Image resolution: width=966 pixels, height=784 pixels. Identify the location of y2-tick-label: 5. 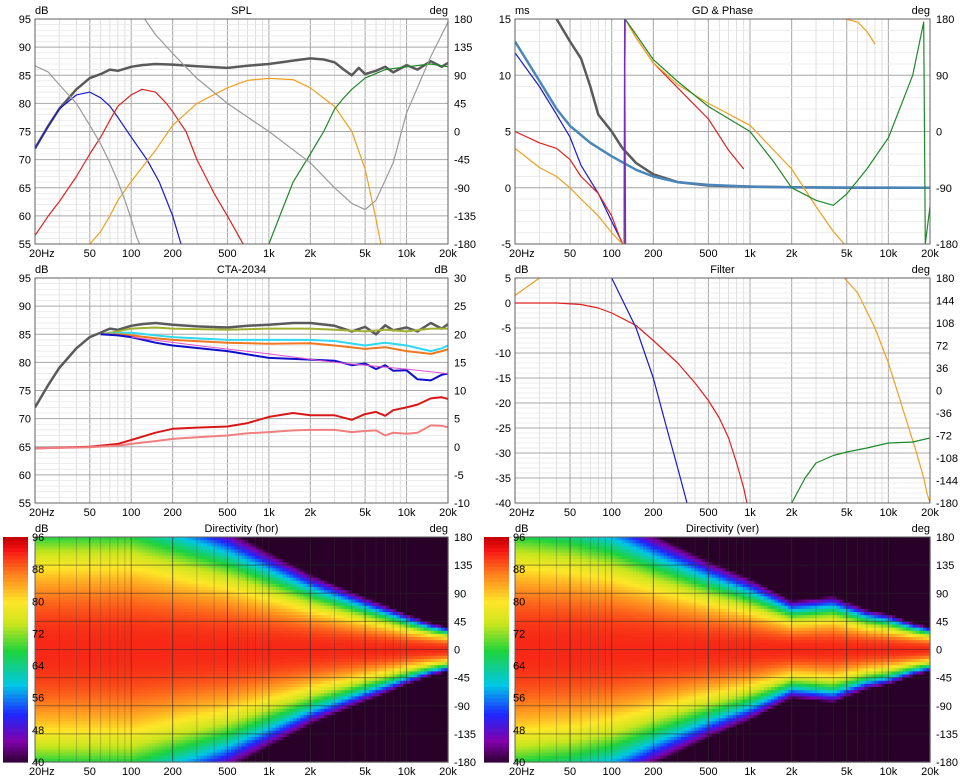
(457, 420).